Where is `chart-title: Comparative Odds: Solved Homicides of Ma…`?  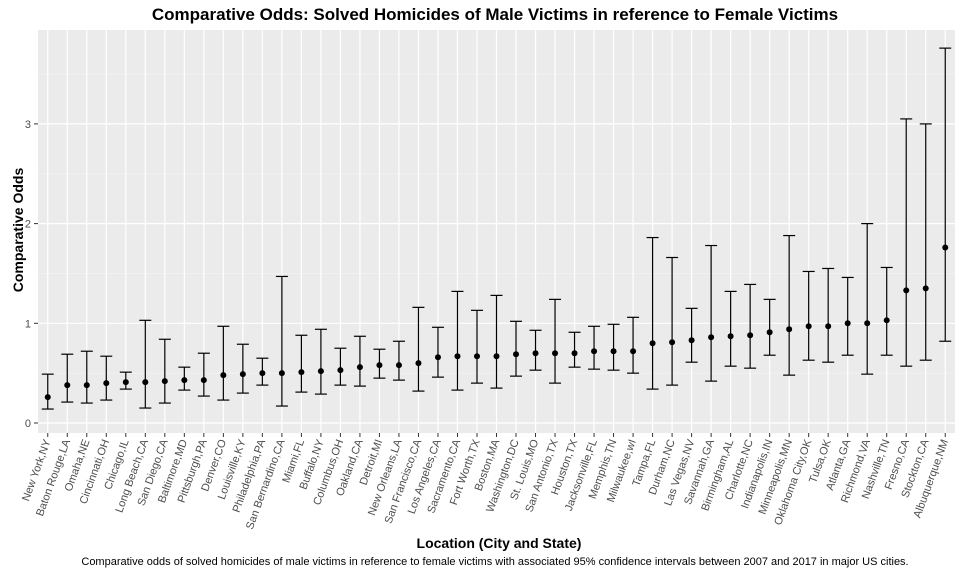
chart-title: Comparative Odds: Solved Homicides of Ma… is located at coordinates (495, 14).